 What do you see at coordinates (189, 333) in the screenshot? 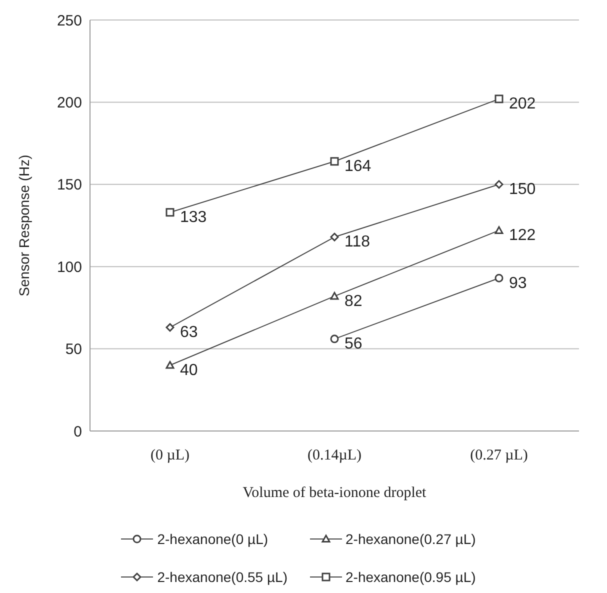
I see `data-label: 63` at bounding box center [189, 333].